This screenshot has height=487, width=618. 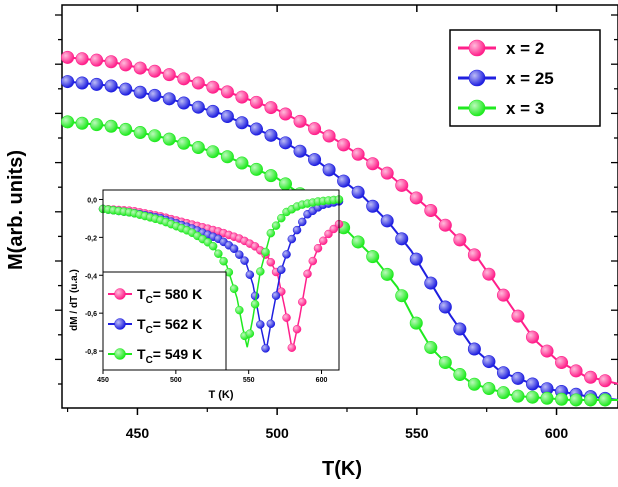 What do you see at coordinates (91, 238) in the screenshot?
I see `inset-y-tick-label: -0,2` at bounding box center [91, 238].